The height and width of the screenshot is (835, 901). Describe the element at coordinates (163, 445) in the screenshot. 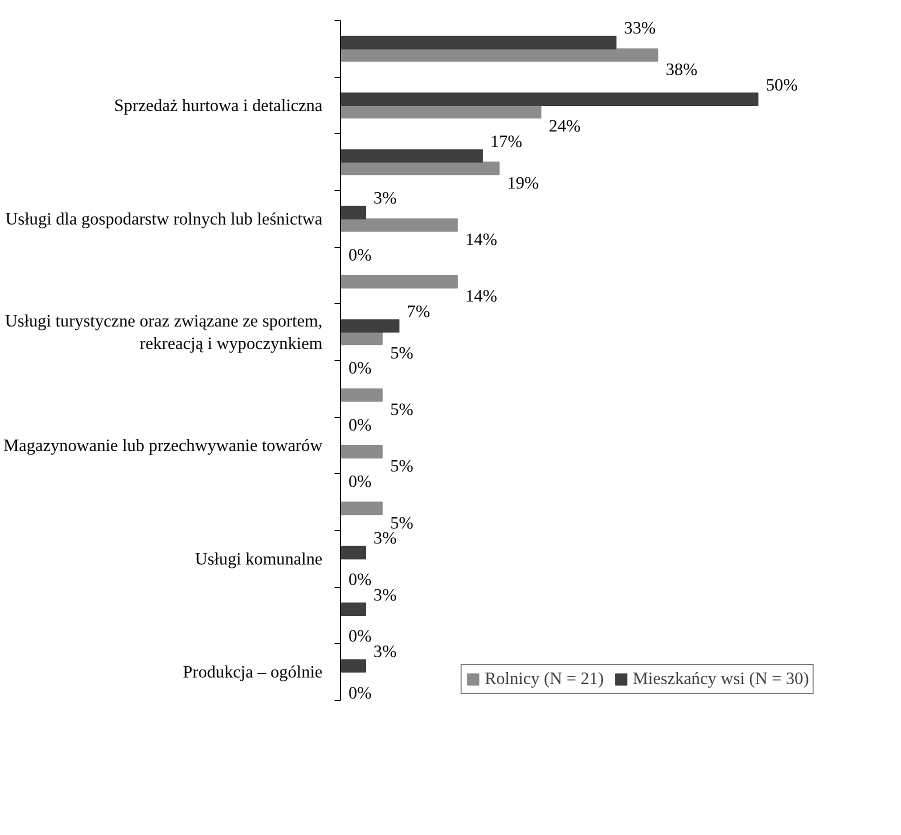

I see `y-tick-label: Magazynowanie lub przechwywanie towarów` at that location.